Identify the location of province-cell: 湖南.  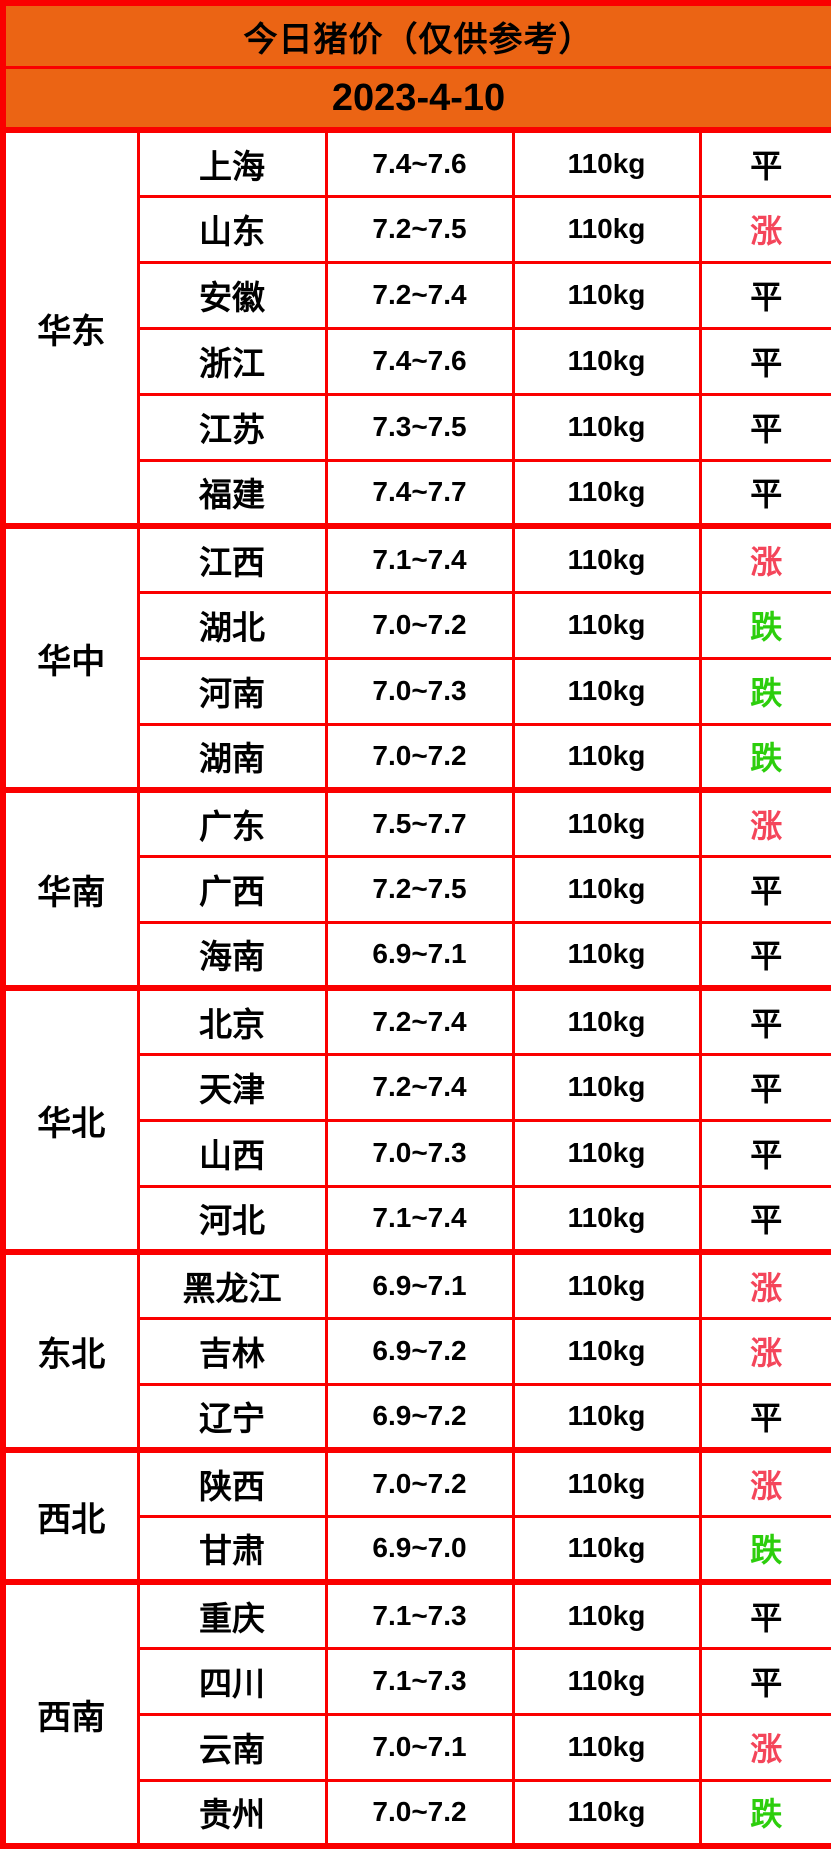
(232, 757).